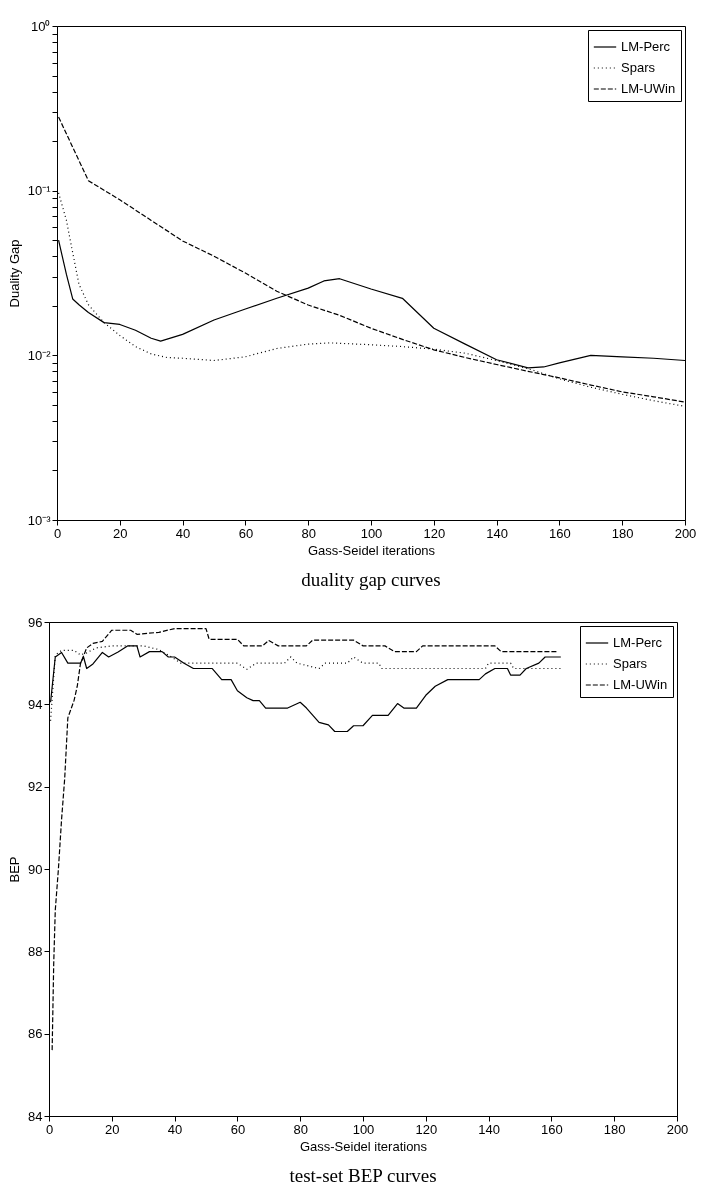  Describe the element at coordinates (35, 787) in the screenshot. I see `y-tick-label: 92` at that location.